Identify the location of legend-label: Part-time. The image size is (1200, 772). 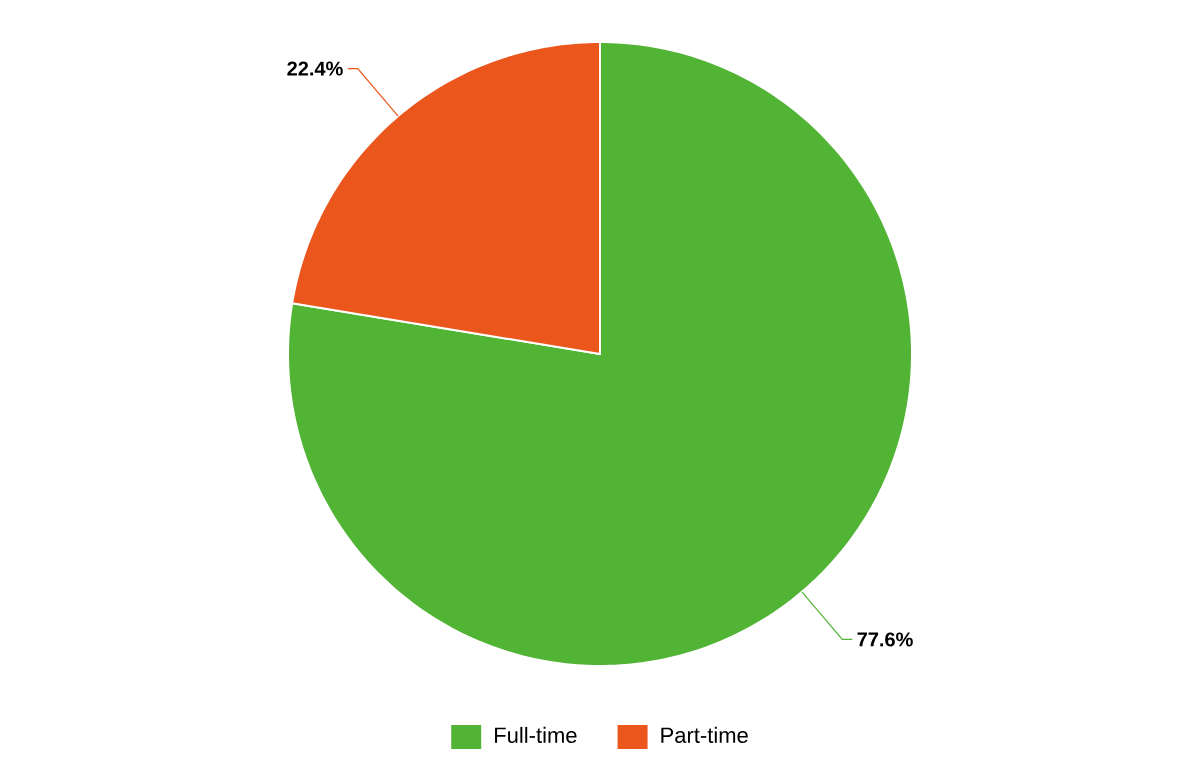
(704, 735).